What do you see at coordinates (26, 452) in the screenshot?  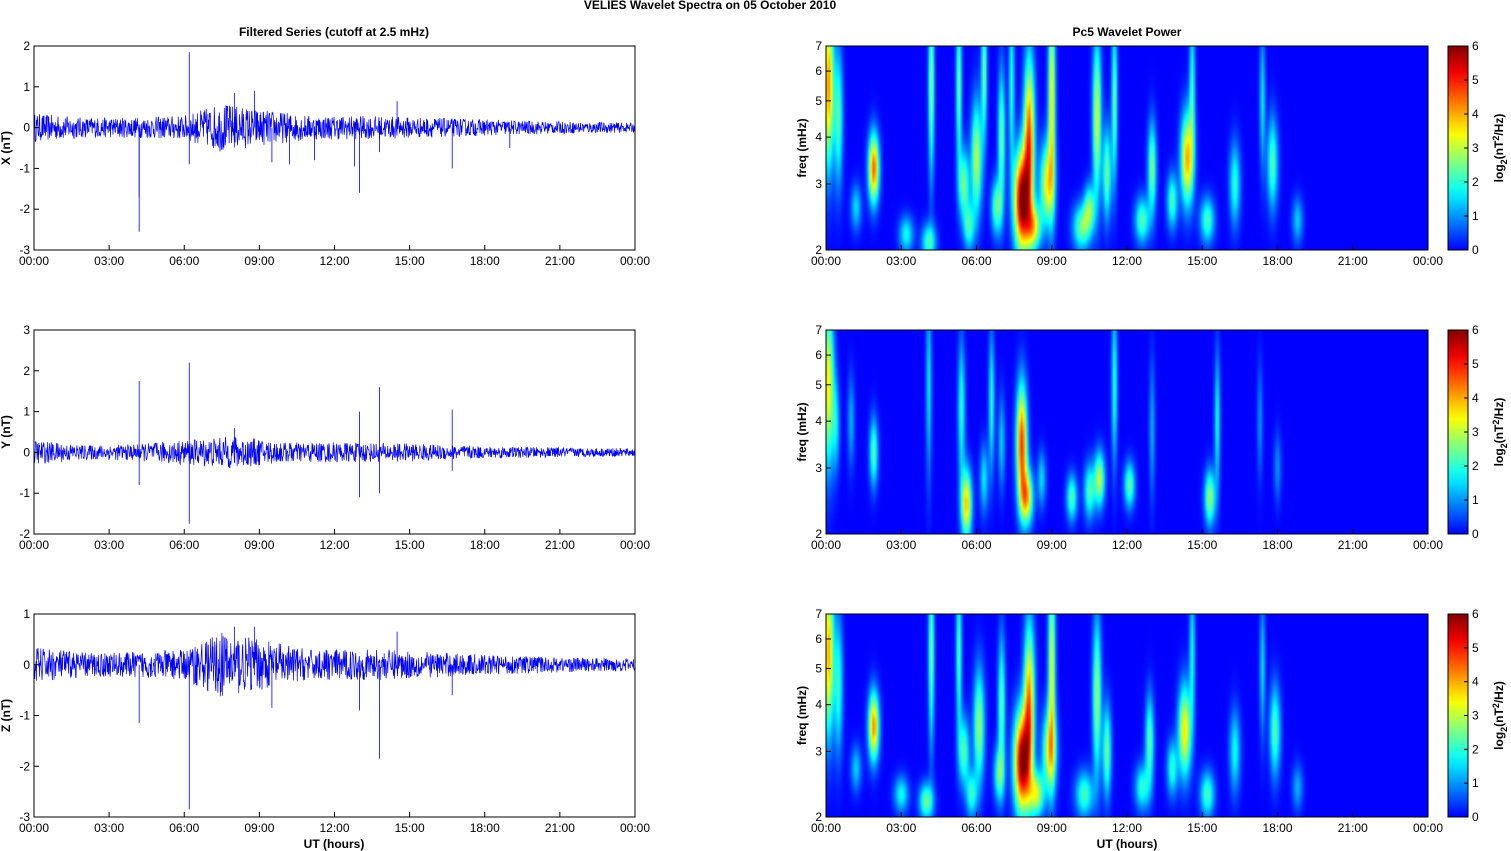 I see `y-filtered-ytick-label: 0` at bounding box center [26, 452].